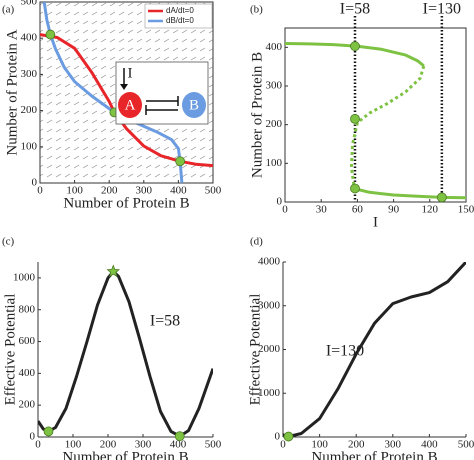  Describe the element at coordinates (466, 210) in the screenshot. I see `x-tick-label: 150` at that location.